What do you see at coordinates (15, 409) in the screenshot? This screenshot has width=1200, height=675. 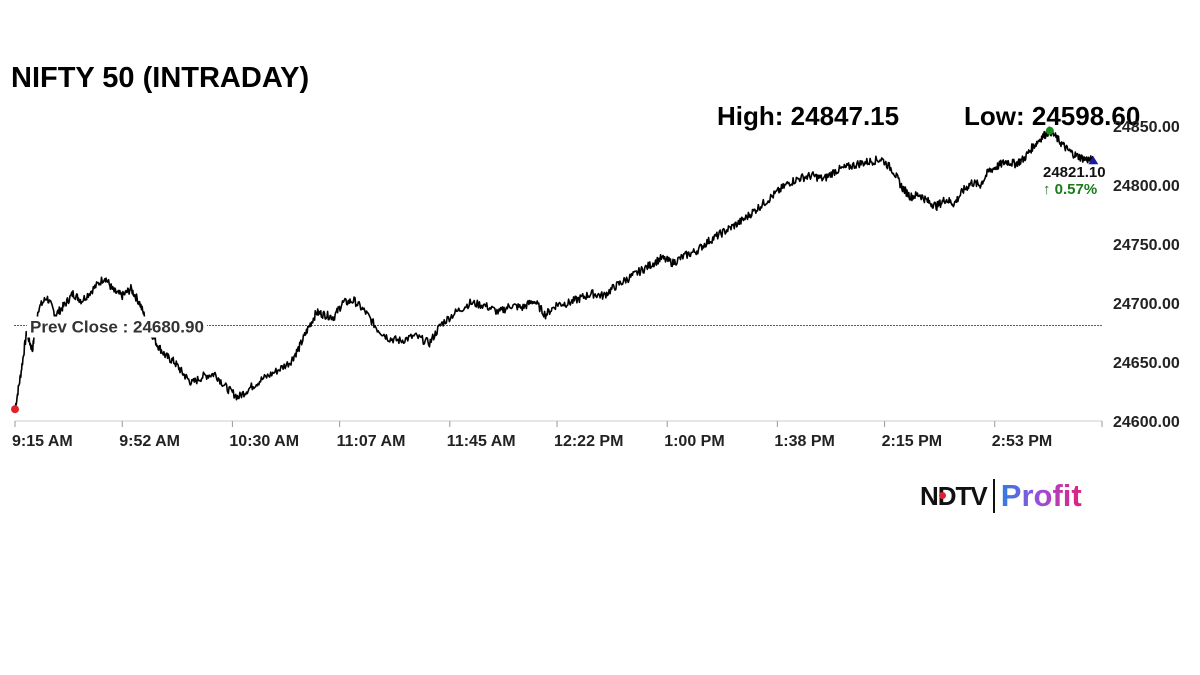 I see `open-marker` at bounding box center [15, 409].